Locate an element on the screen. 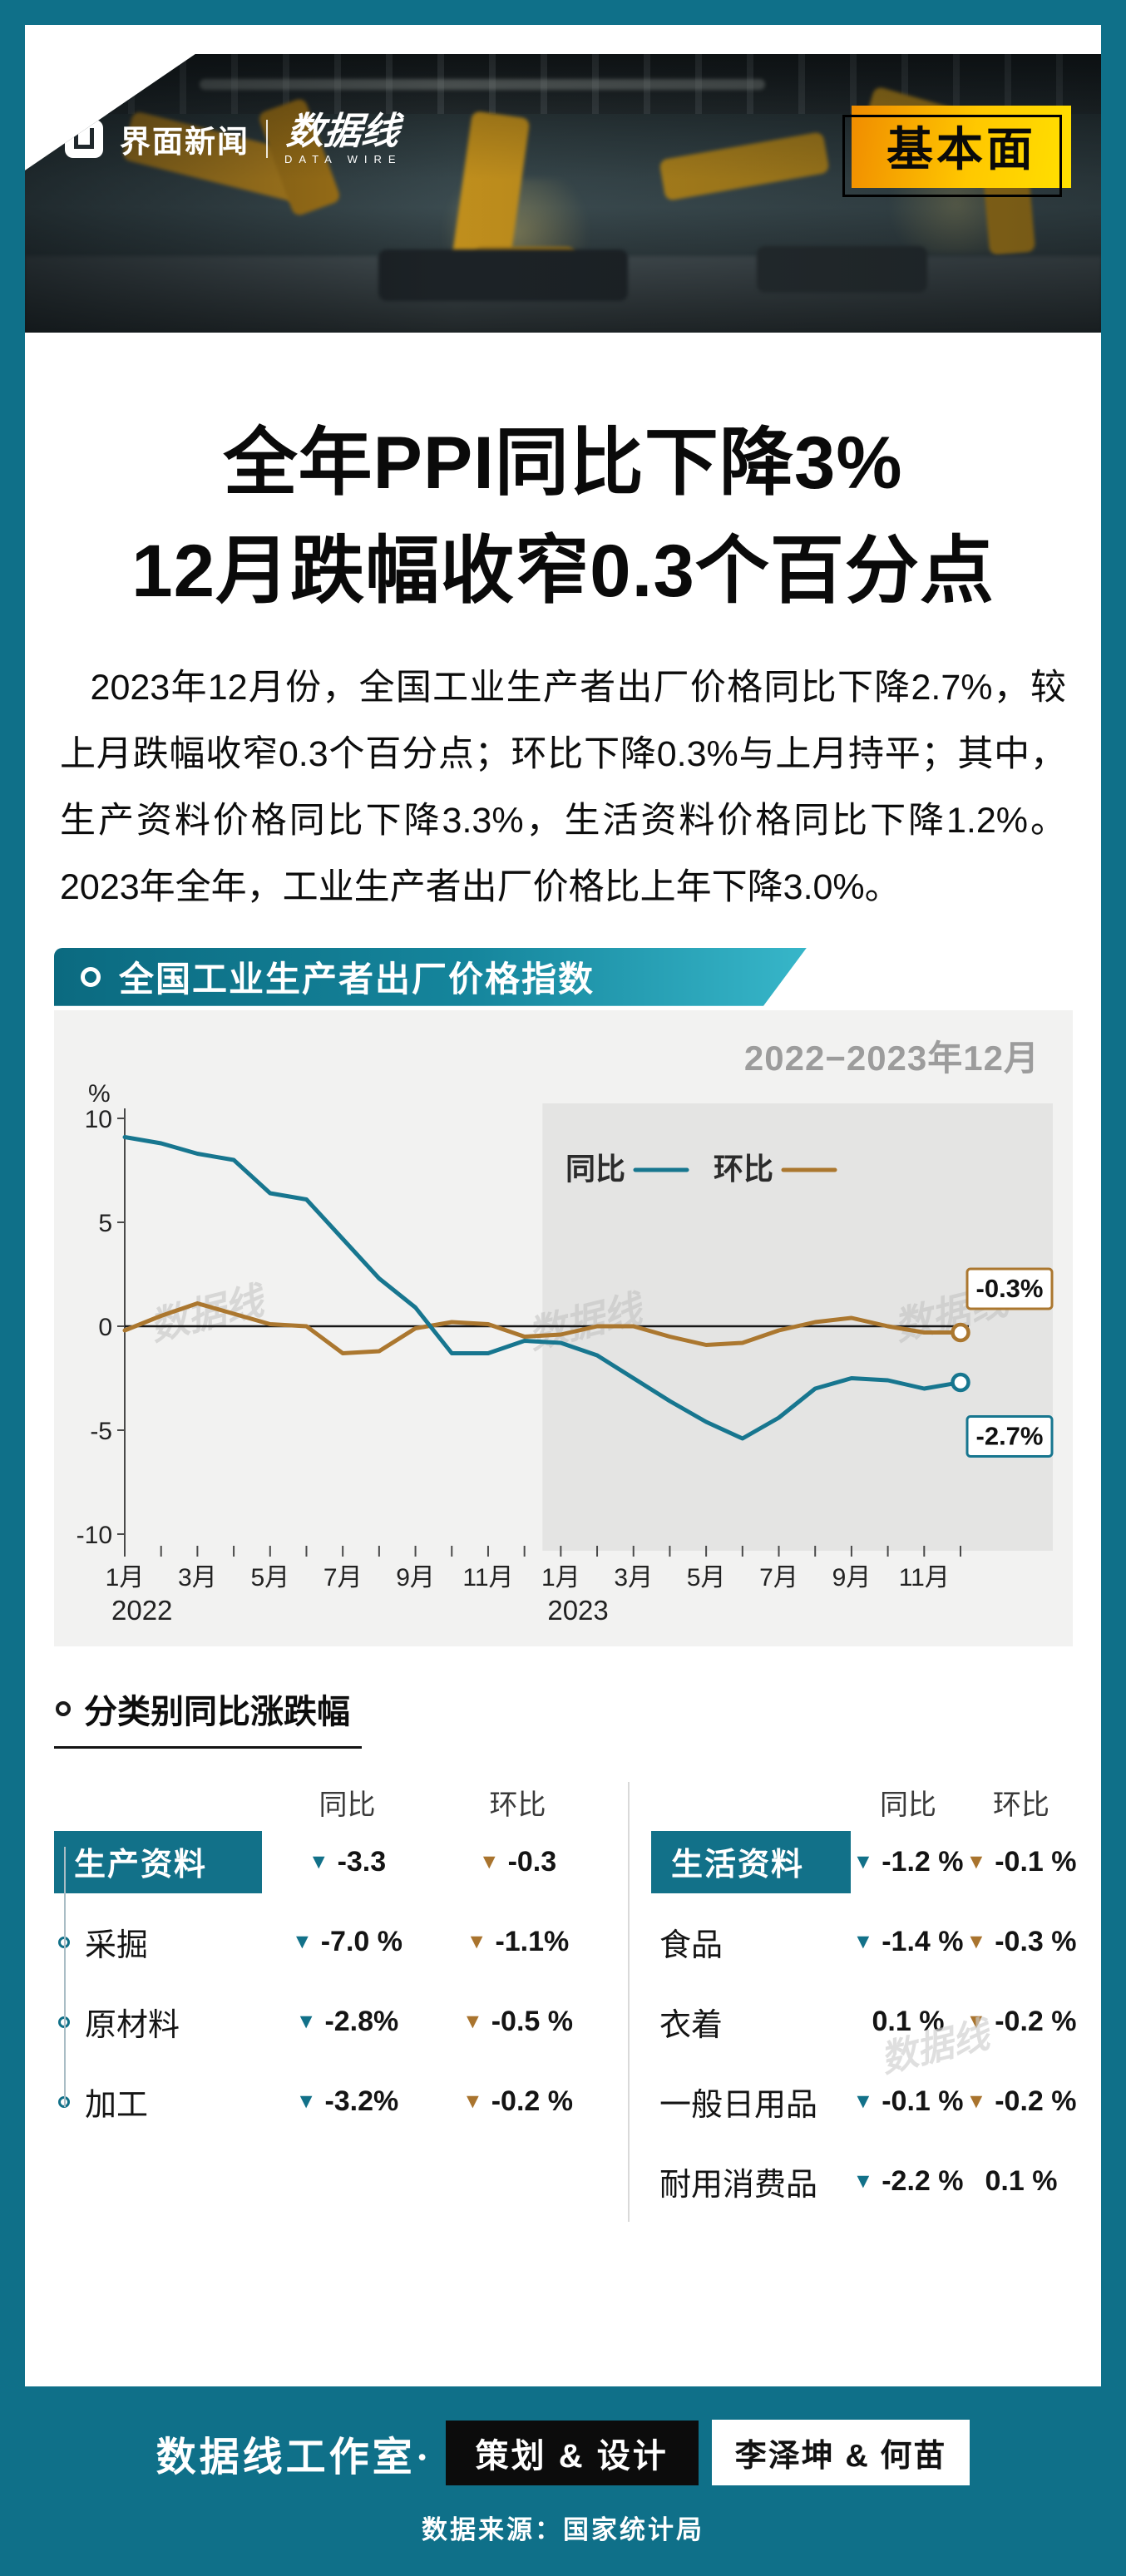 The width and height of the screenshot is (1126, 2576). credit-names-badge: 李泽坤 & 何苗 is located at coordinates (840, 2452).